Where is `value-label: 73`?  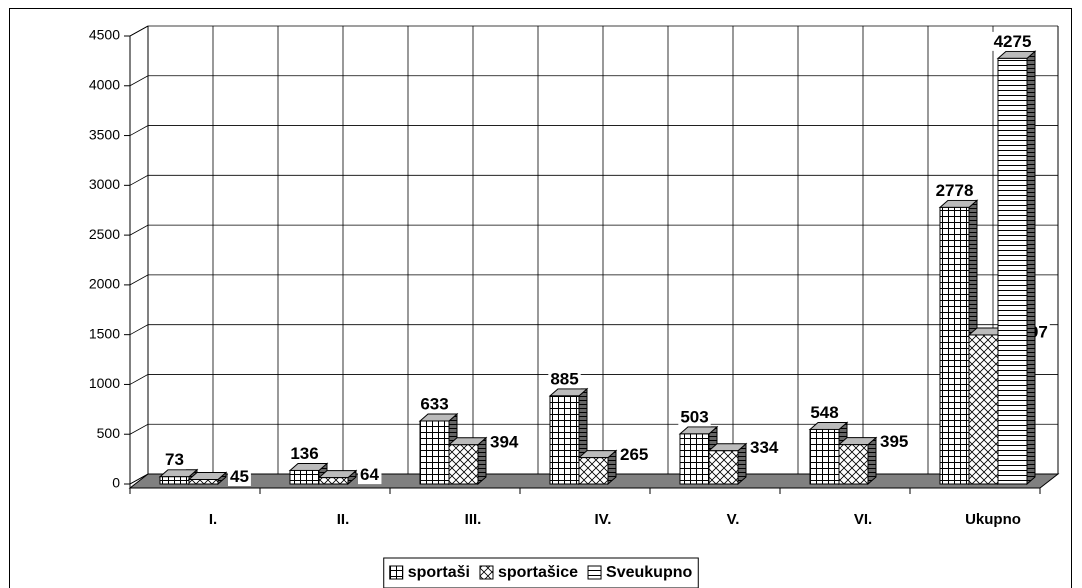 value-label: 73 is located at coordinates (174, 459).